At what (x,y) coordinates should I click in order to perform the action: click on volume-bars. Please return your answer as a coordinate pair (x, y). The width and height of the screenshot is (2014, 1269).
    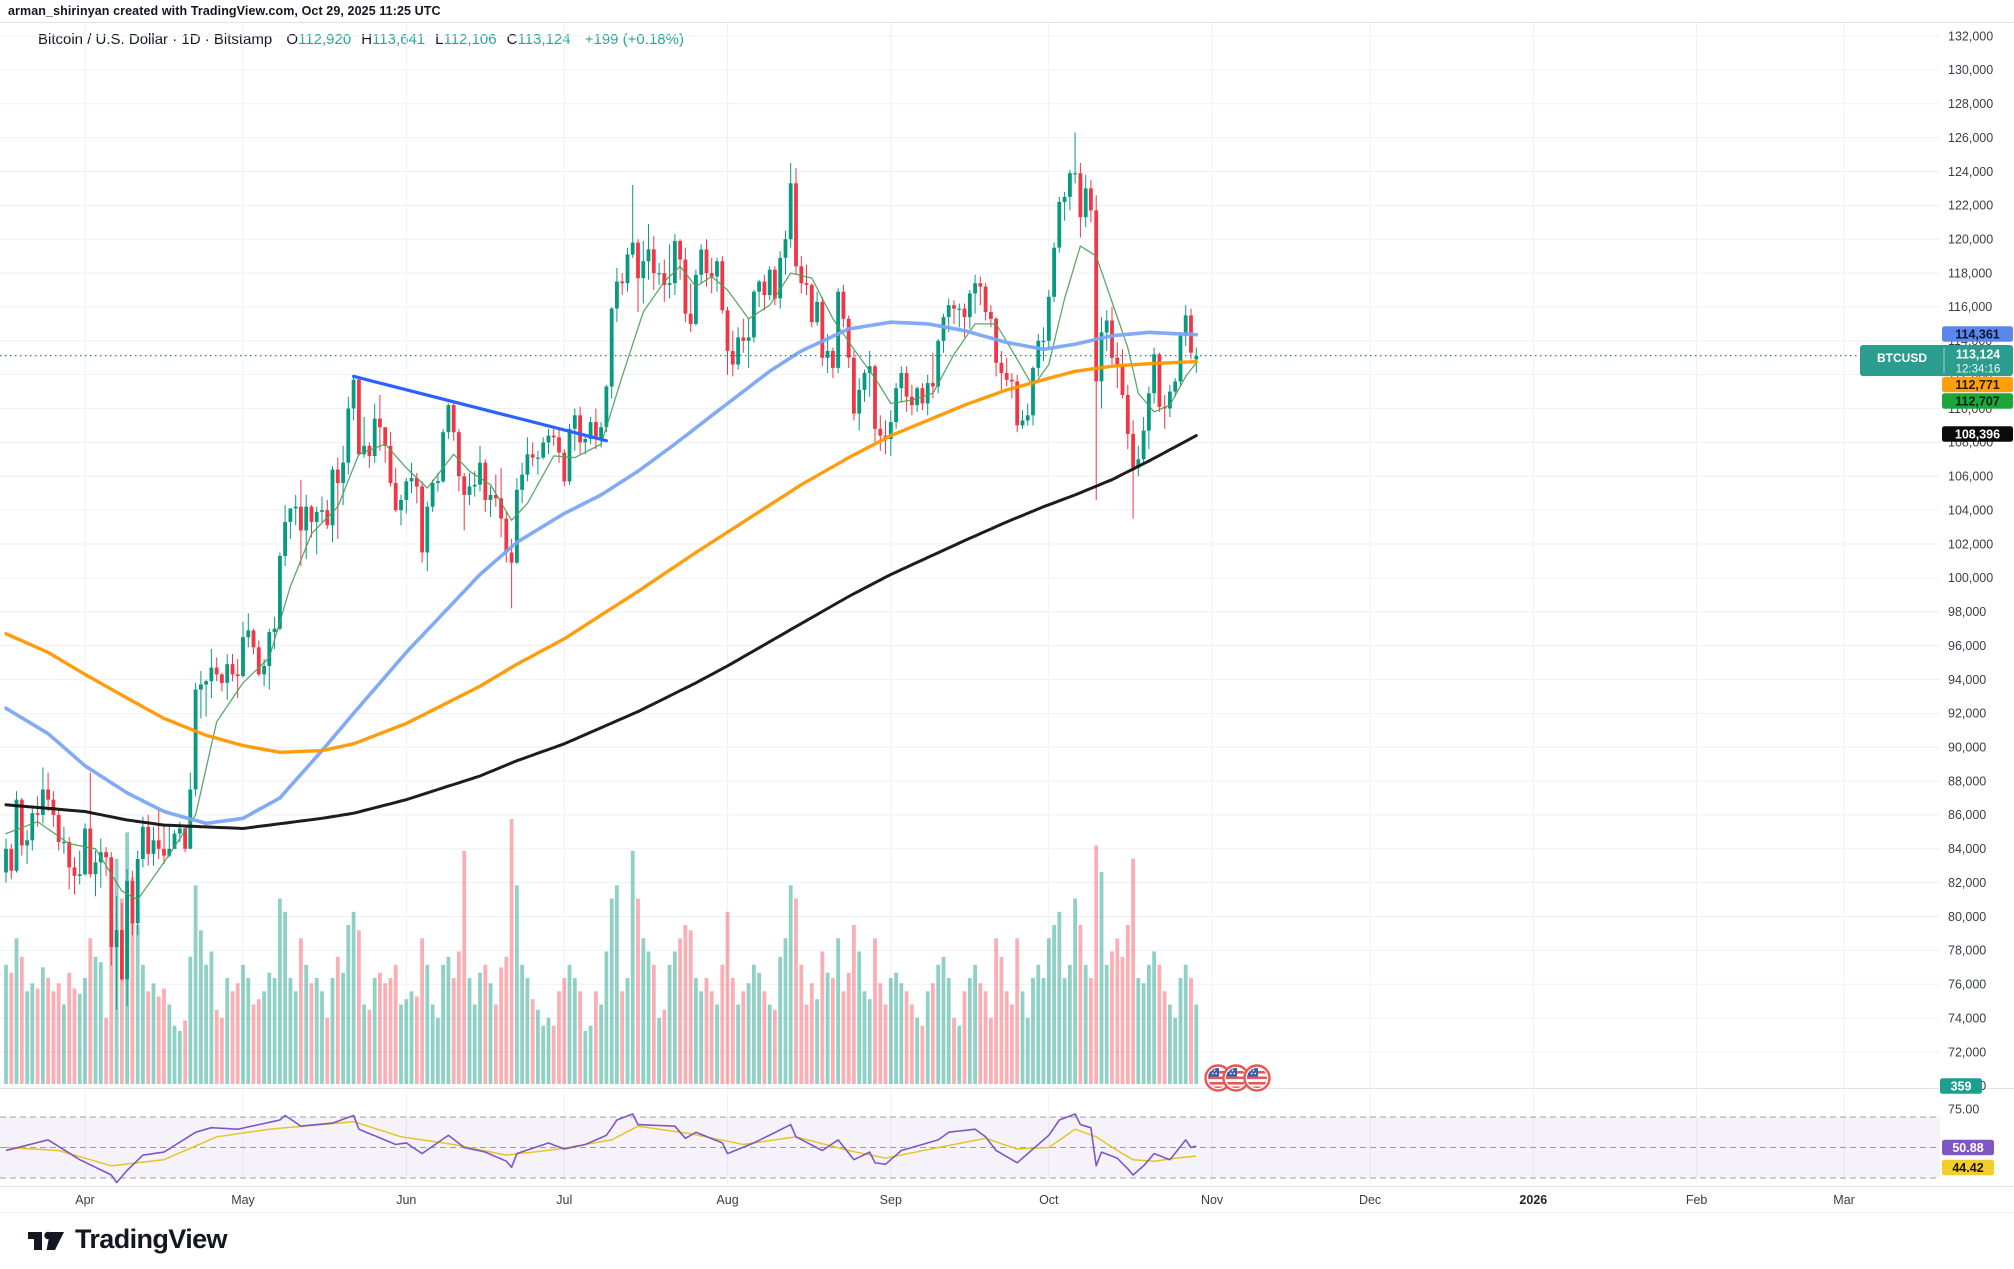
    Looking at the image, I should click on (601, 952).